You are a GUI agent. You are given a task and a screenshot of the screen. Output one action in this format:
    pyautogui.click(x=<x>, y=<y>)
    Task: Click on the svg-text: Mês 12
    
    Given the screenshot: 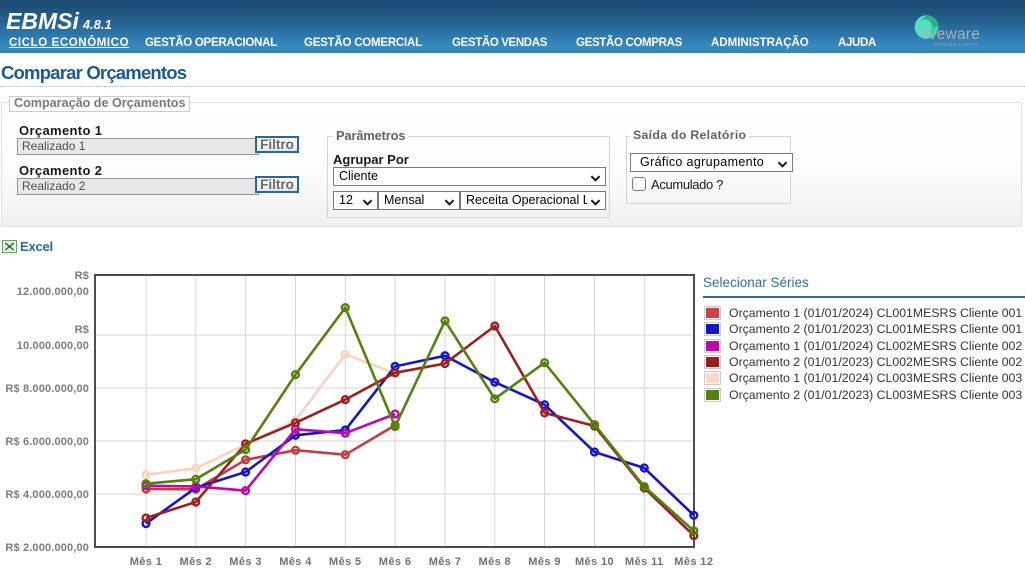 What is the action you would take?
    pyautogui.click(x=693, y=562)
    